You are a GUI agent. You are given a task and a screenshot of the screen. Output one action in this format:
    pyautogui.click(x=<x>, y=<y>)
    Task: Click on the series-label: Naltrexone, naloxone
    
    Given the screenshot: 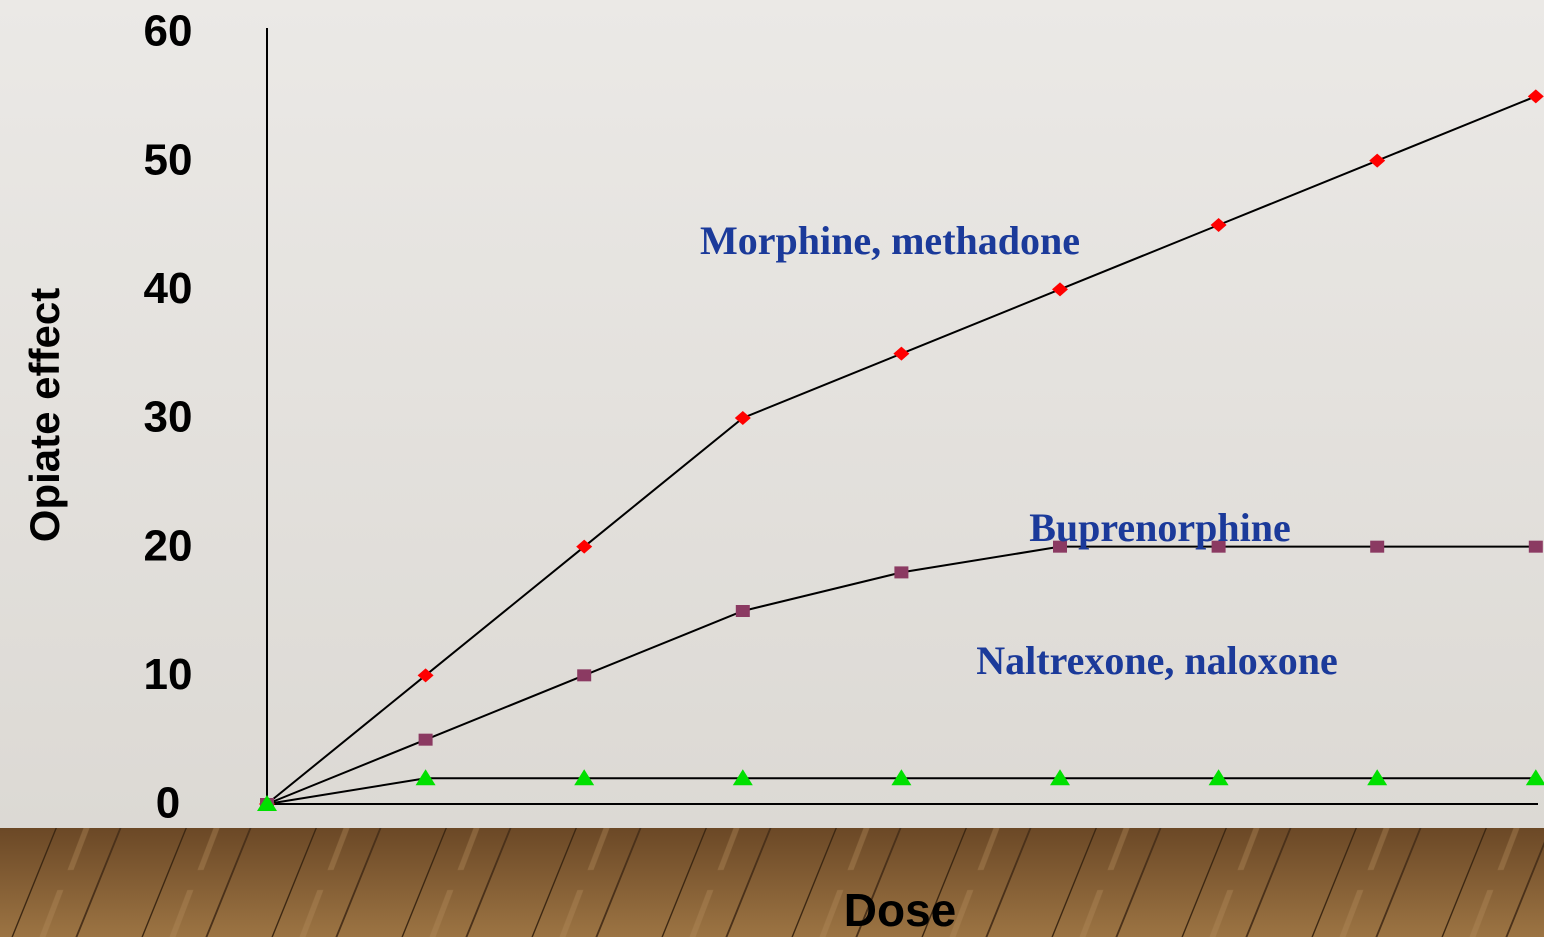 What is the action you would take?
    pyautogui.click(x=1156, y=660)
    